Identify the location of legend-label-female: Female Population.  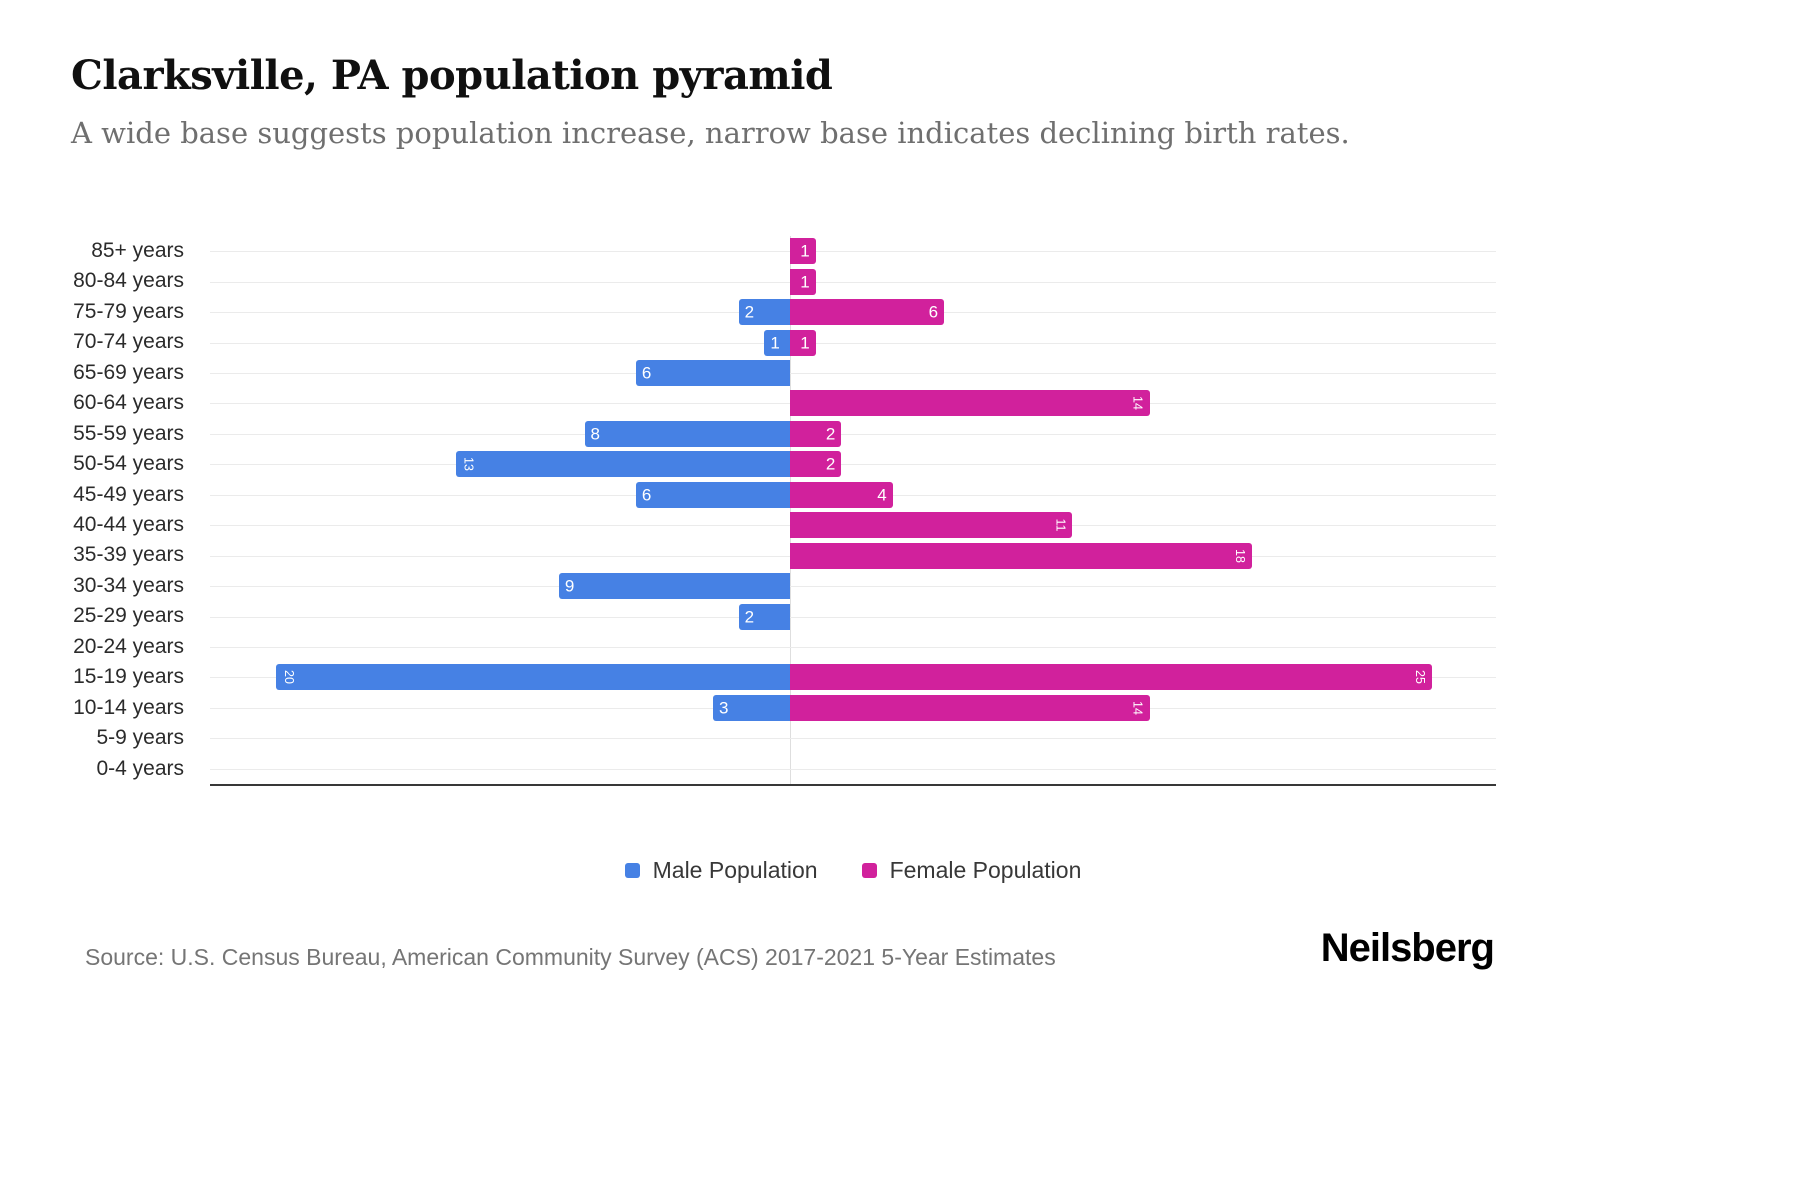
(985, 869).